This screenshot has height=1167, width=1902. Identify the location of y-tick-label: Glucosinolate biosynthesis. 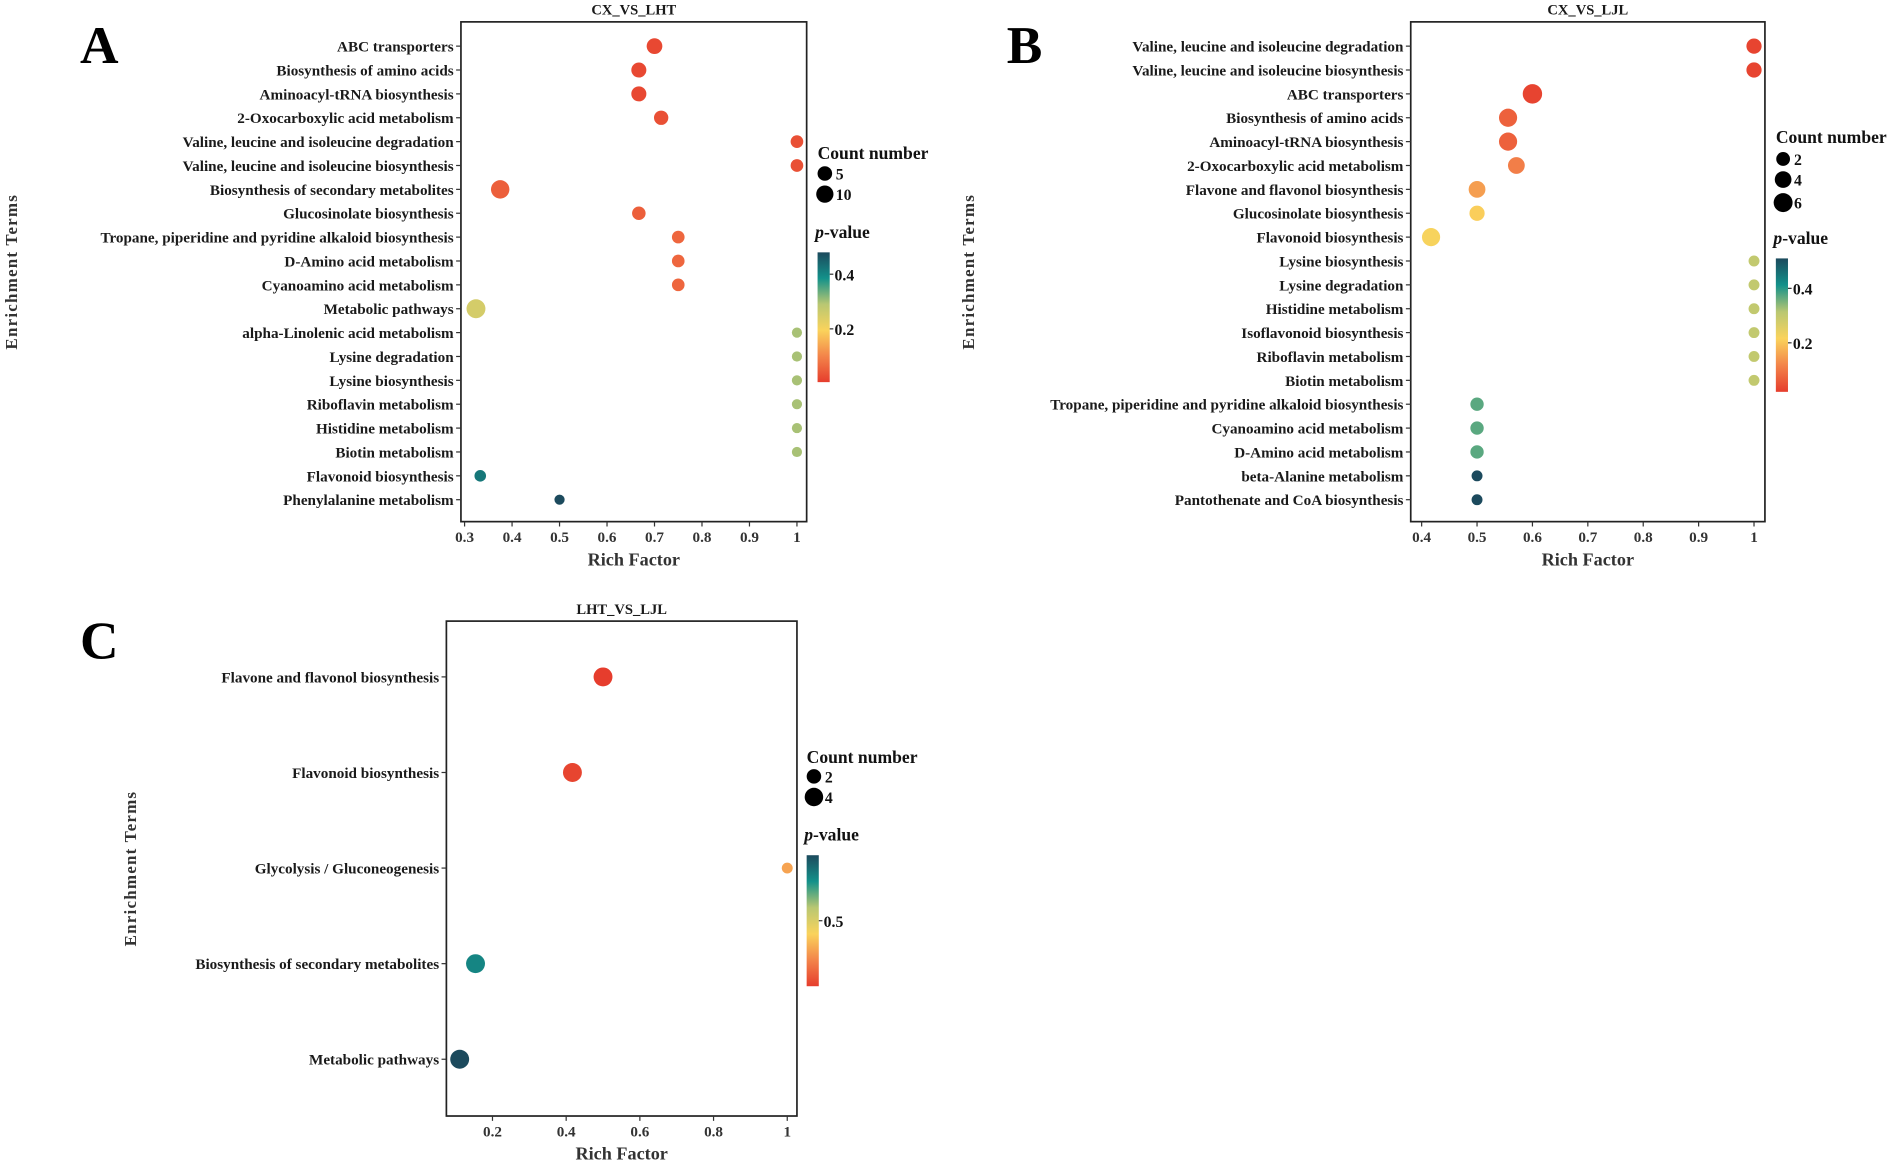
(1318, 214).